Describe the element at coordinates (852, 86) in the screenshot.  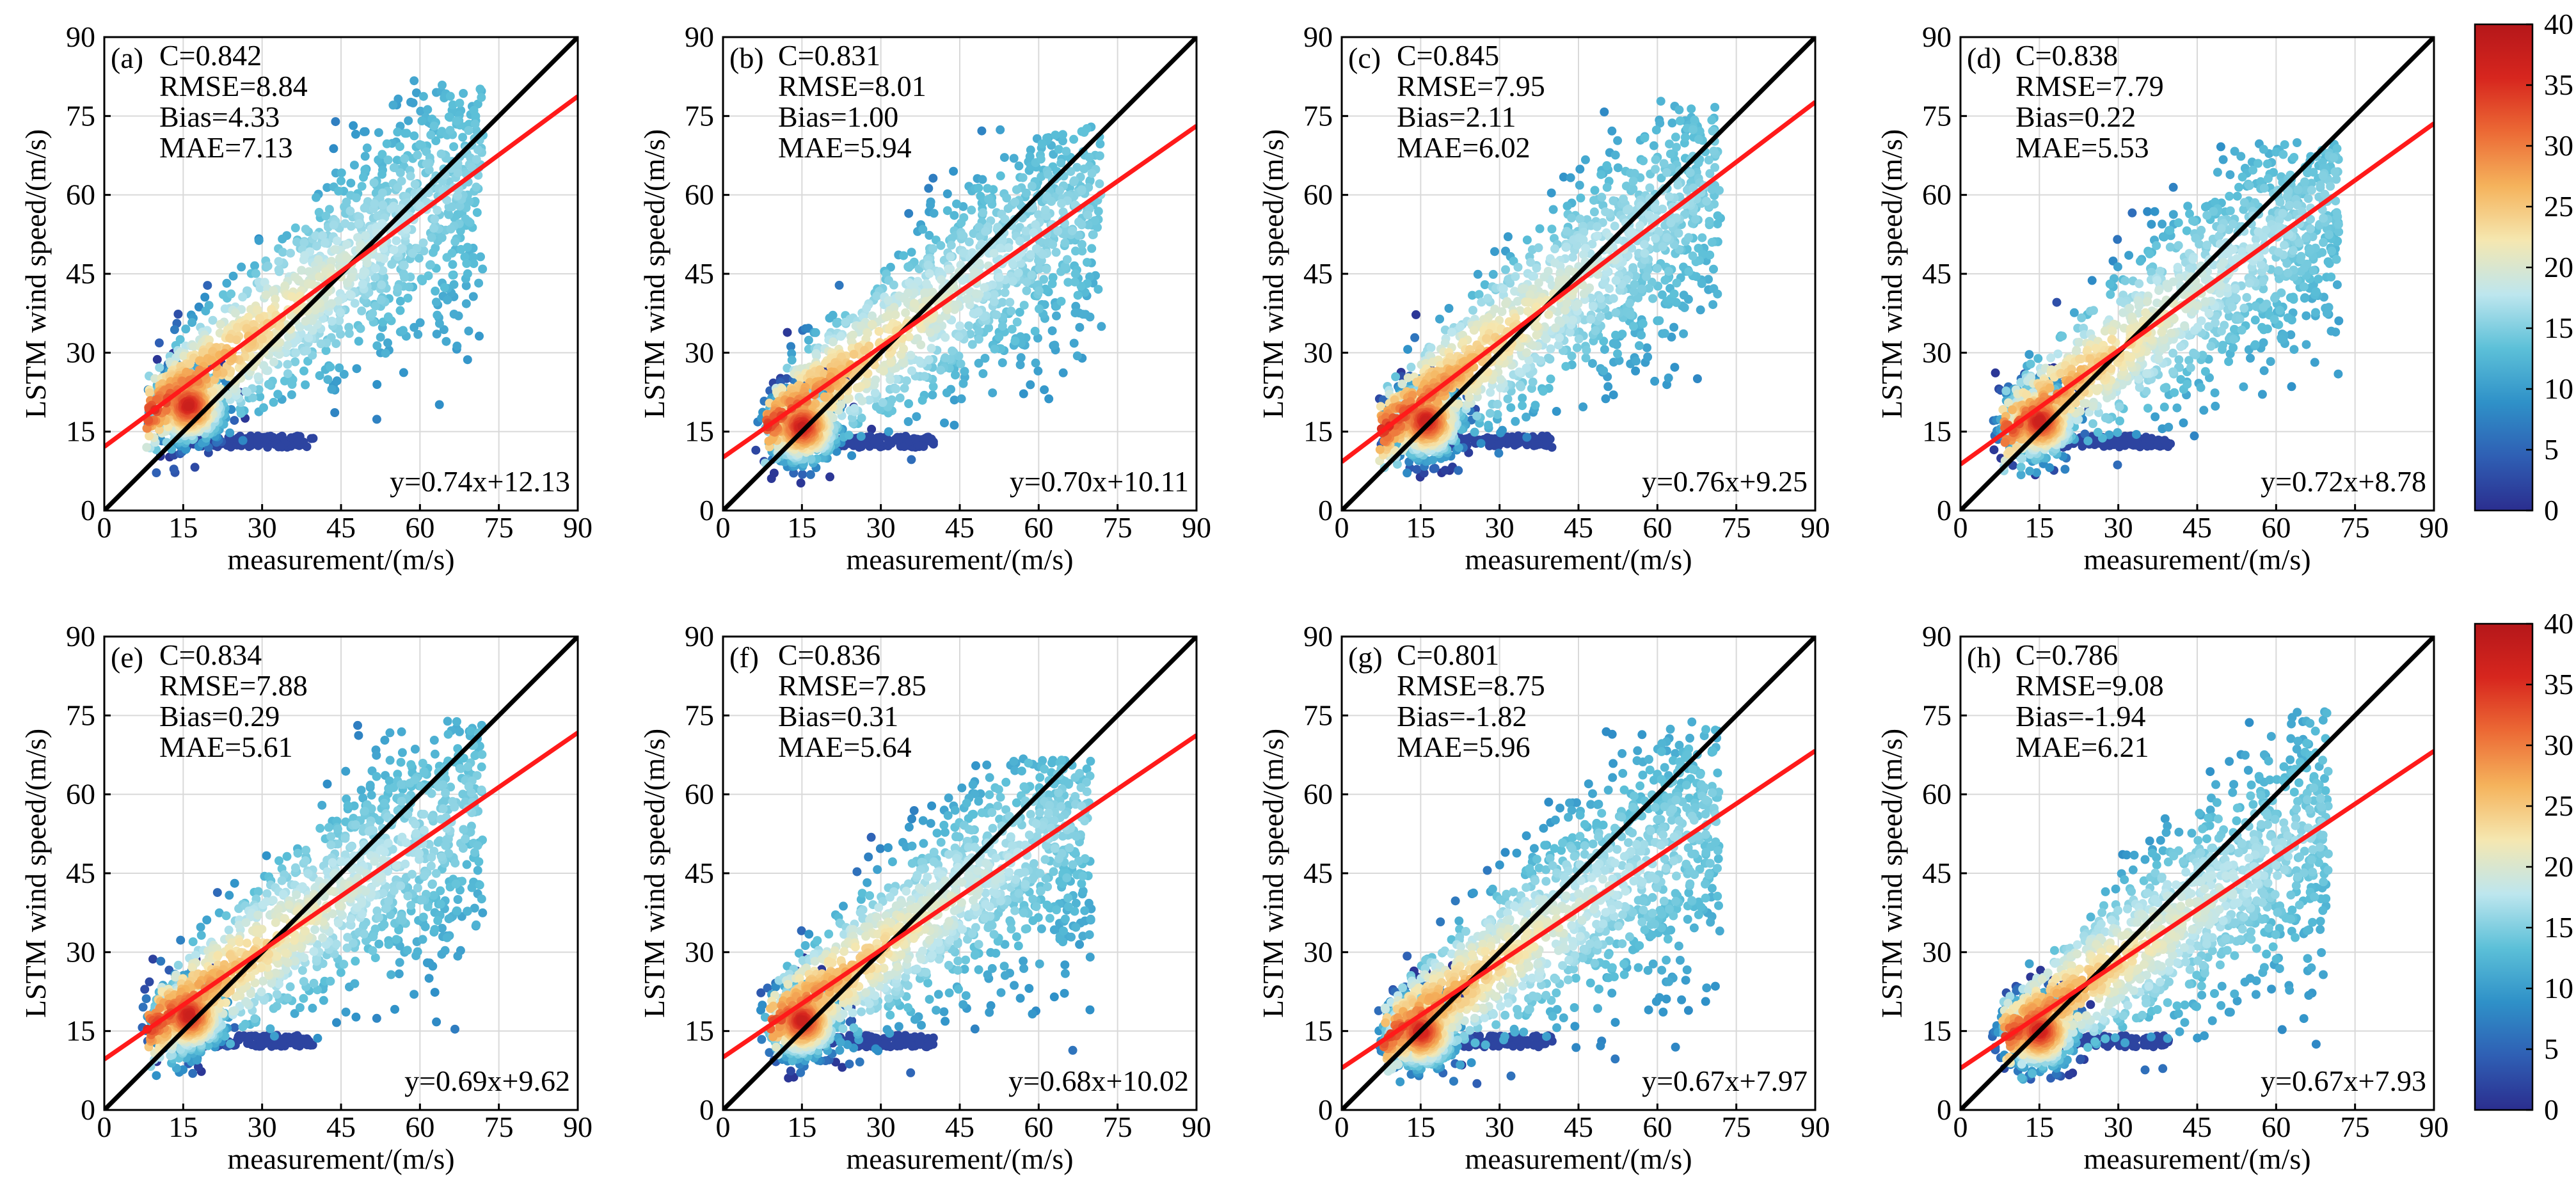
I see `stat-rmse: RMSE=8.01` at that location.